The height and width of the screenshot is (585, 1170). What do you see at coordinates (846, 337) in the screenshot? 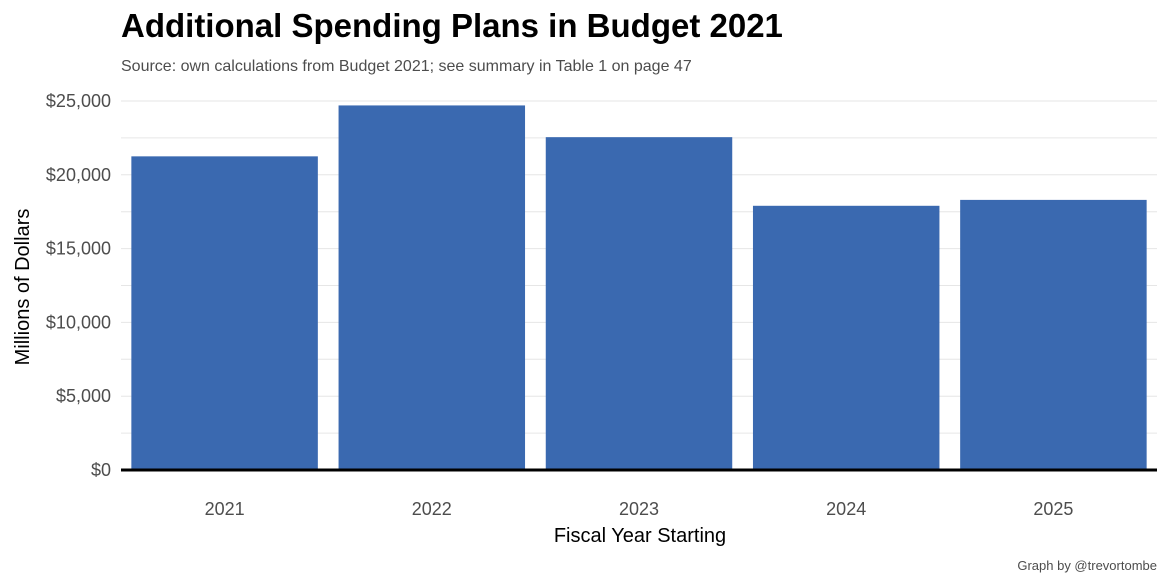
I see `bar-2024` at bounding box center [846, 337].